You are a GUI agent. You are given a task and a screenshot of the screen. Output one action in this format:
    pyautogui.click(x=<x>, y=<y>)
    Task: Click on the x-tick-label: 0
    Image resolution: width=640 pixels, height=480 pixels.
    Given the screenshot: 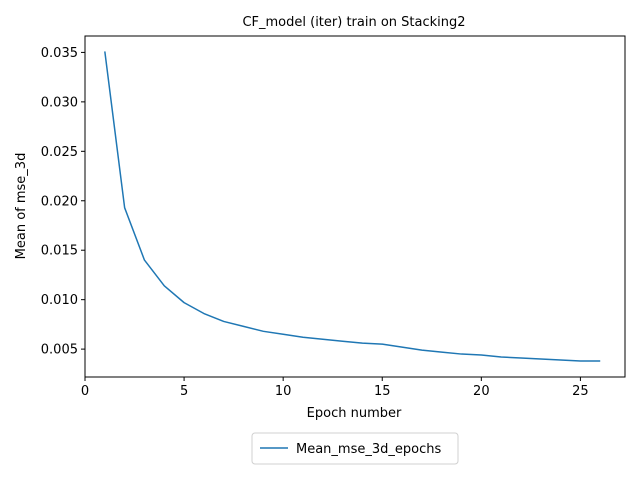 What is the action you would take?
    pyautogui.click(x=85, y=391)
    